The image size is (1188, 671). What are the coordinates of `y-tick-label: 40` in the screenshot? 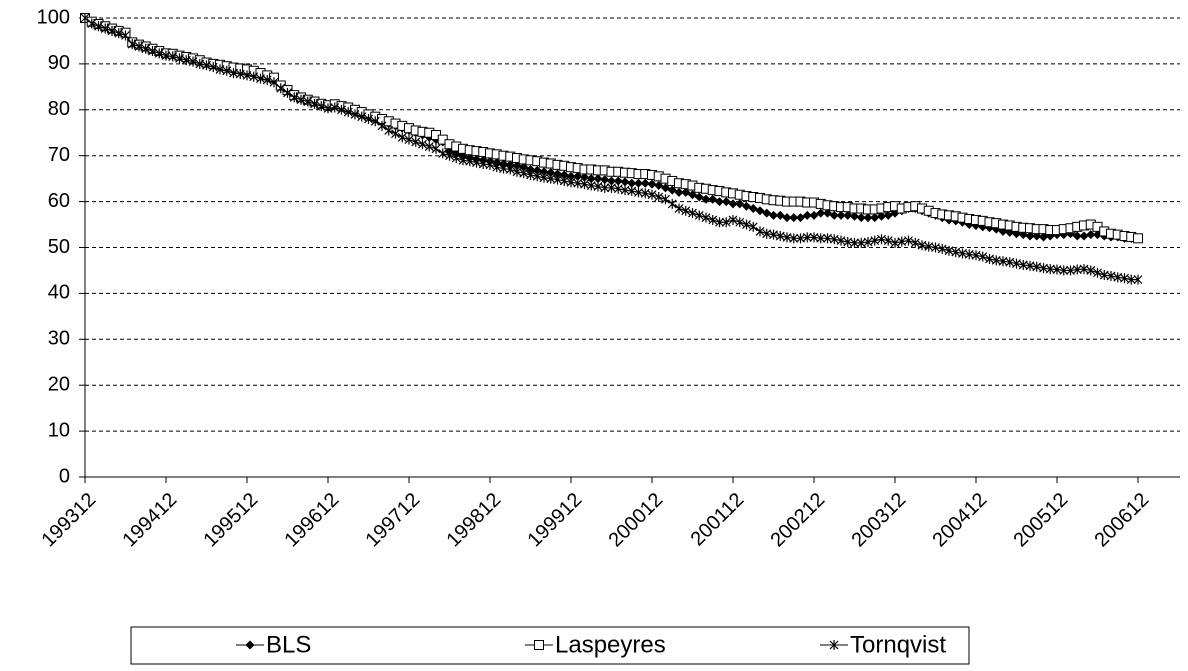 It's located at (59, 293).